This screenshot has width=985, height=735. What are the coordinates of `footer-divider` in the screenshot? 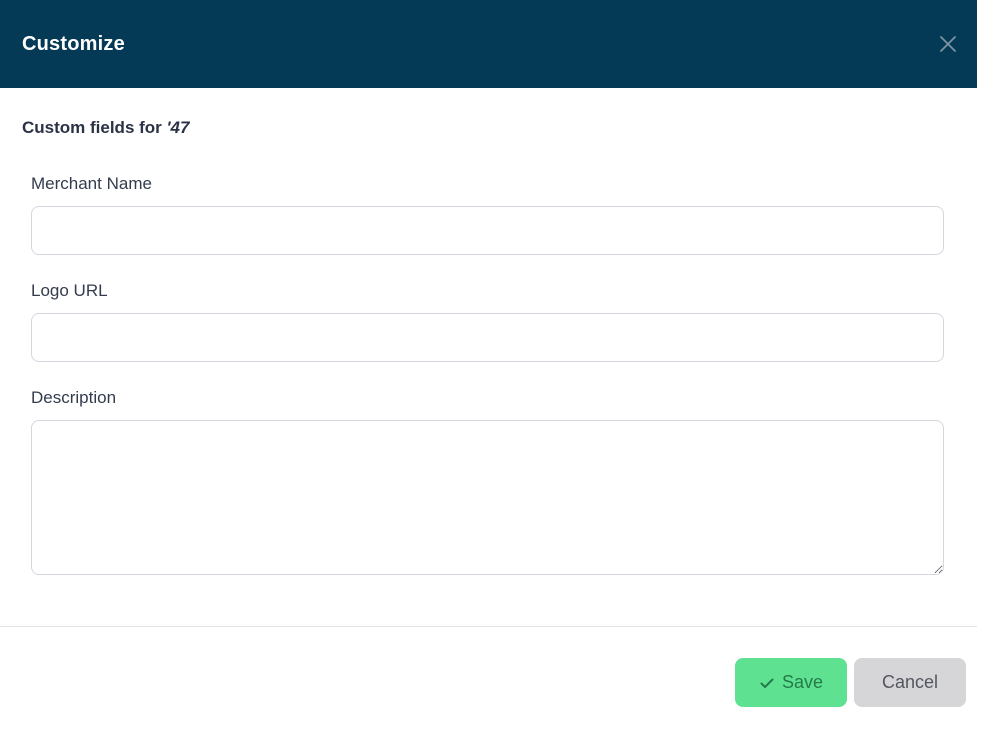 It's located at (488, 626).